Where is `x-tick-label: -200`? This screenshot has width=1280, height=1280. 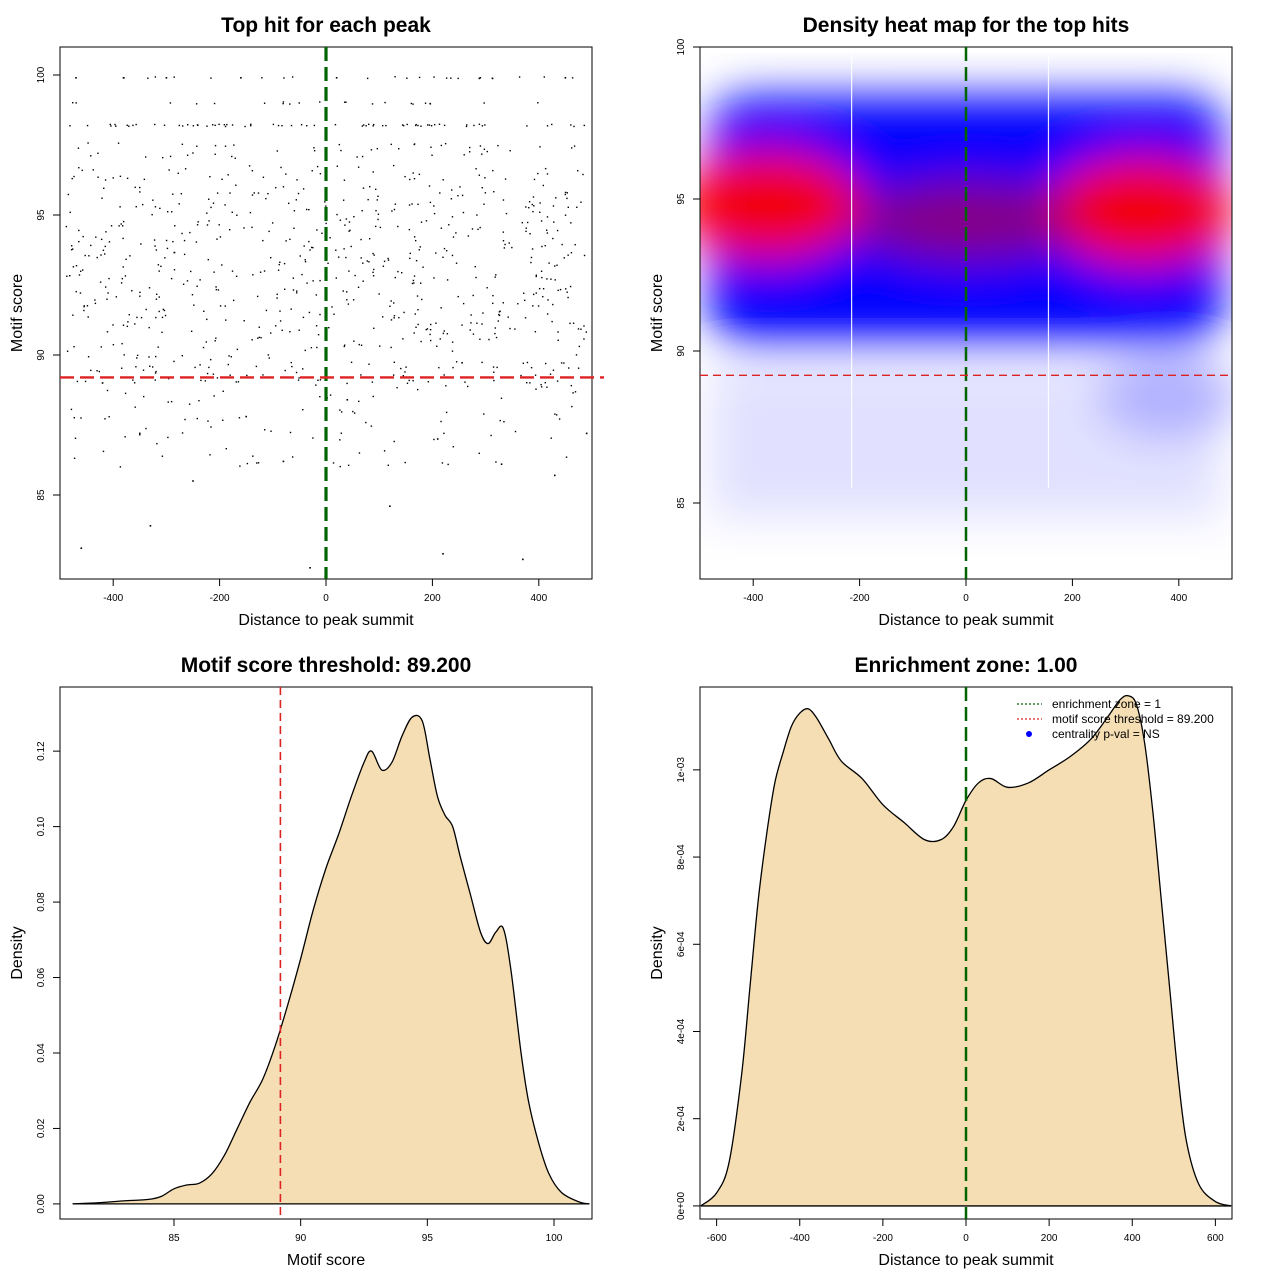
x-tick-label: -200 is located at coordinates (220, 598).